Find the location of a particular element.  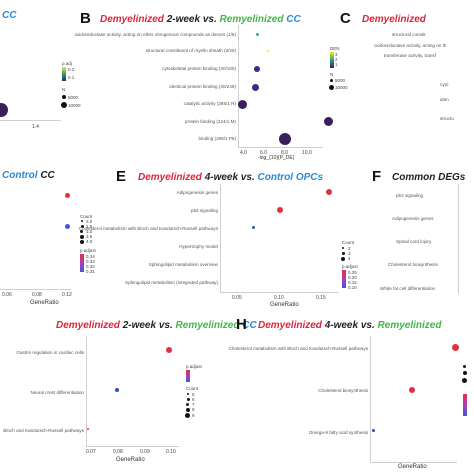

panel-c-term: iden is located at coordinates (444, 99).